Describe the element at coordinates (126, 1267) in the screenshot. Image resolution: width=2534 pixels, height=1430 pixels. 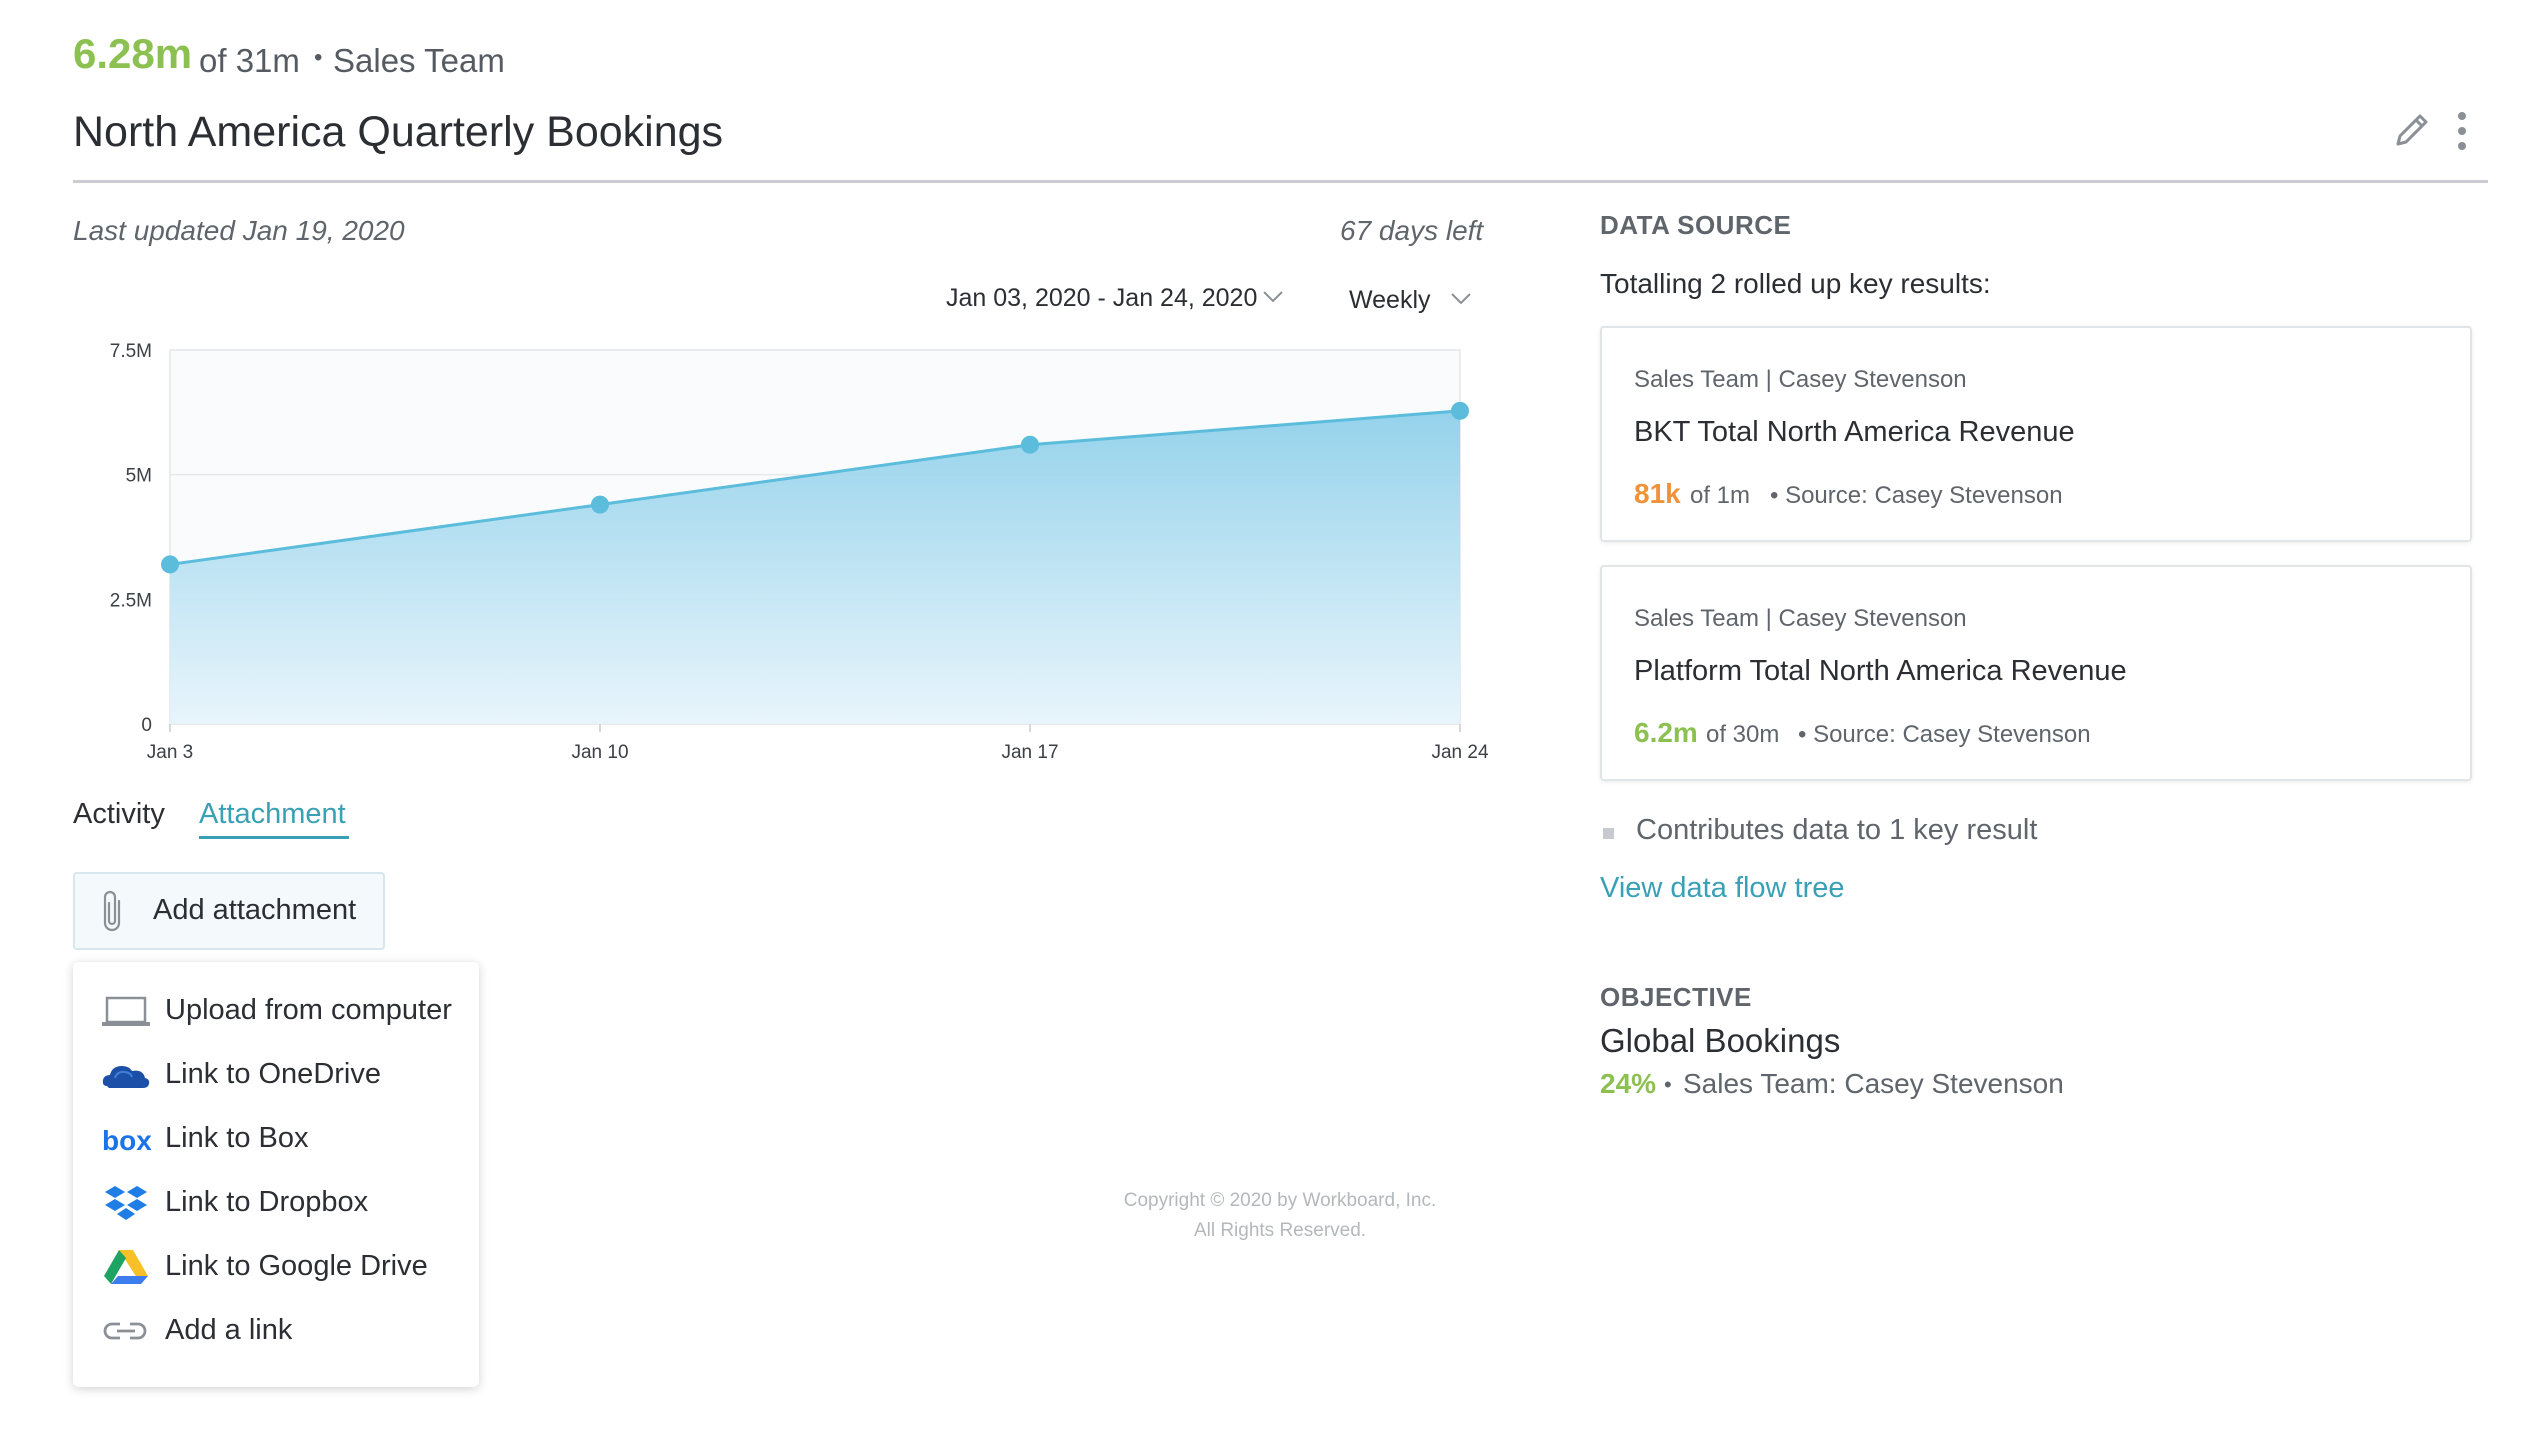
I see `google-drive-icon` at that location.